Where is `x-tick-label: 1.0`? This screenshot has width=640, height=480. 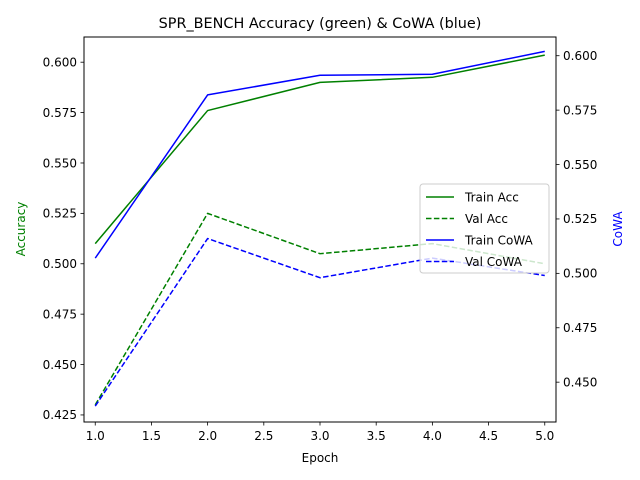 x-tick-label: 1.0 is located at coordinates (95, 436).